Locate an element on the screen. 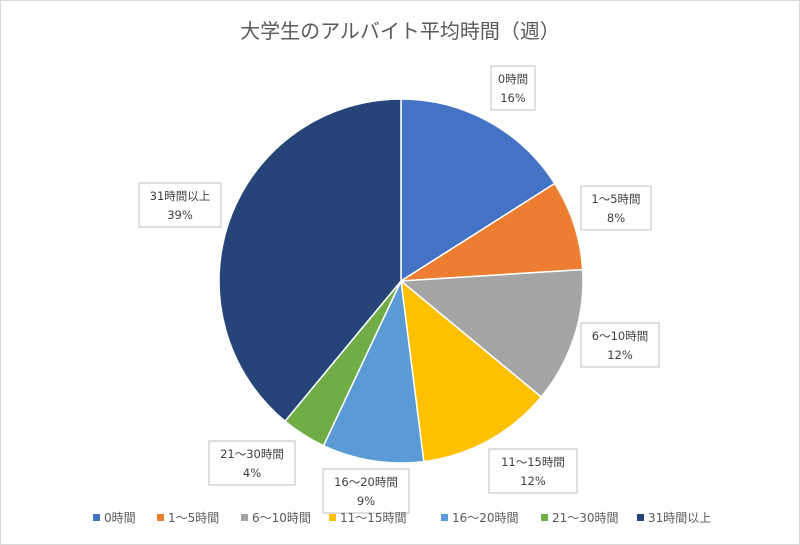  legend-label: 11～15時間 is located at coordinates (373, 518).